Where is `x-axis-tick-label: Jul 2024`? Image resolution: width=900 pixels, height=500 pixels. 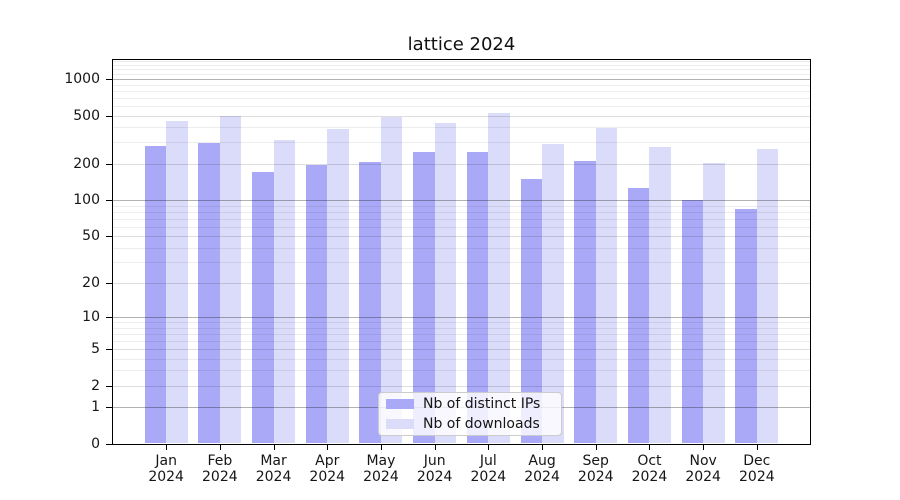
x-axis-tick-label: Jul 2024 is located at coordinates (488, 469).